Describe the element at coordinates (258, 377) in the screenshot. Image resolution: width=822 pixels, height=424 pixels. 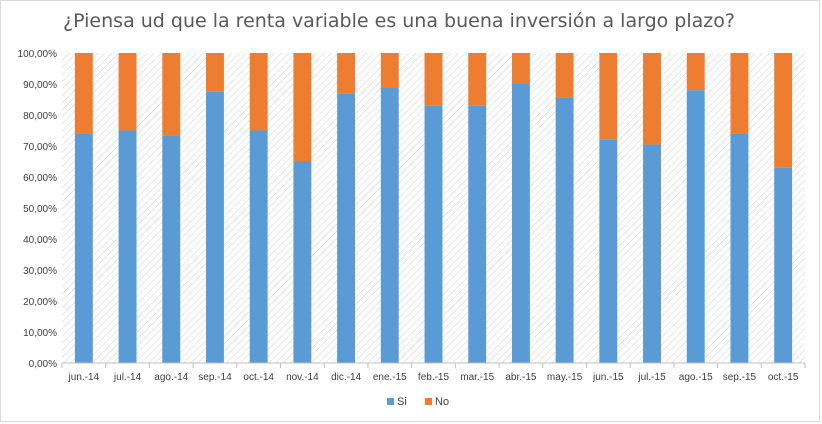
I see `x-tick-label: oct.-14` at that location.